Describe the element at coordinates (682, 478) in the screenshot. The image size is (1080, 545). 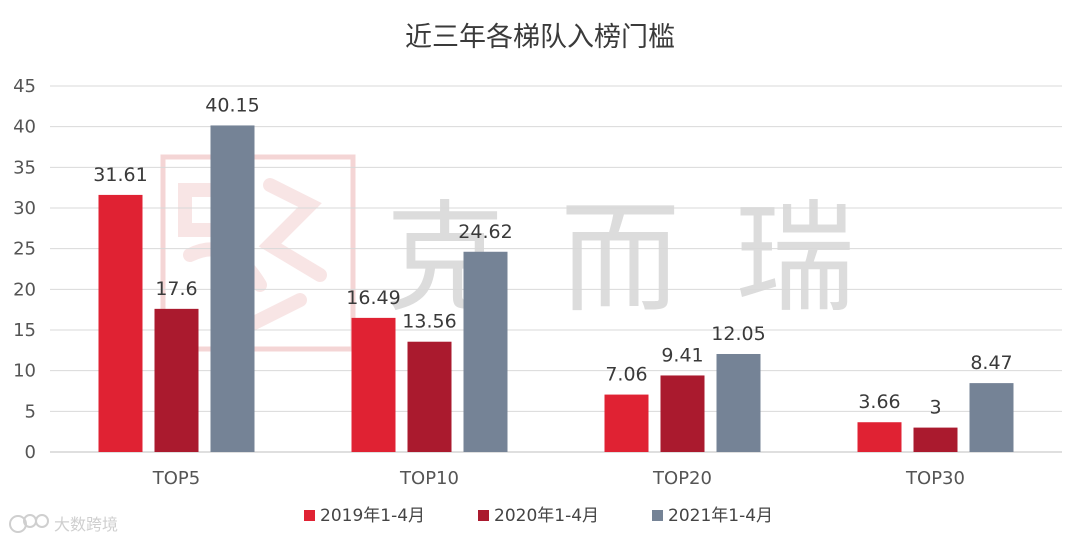
I see `x-tick-label: TOP20` at that location.